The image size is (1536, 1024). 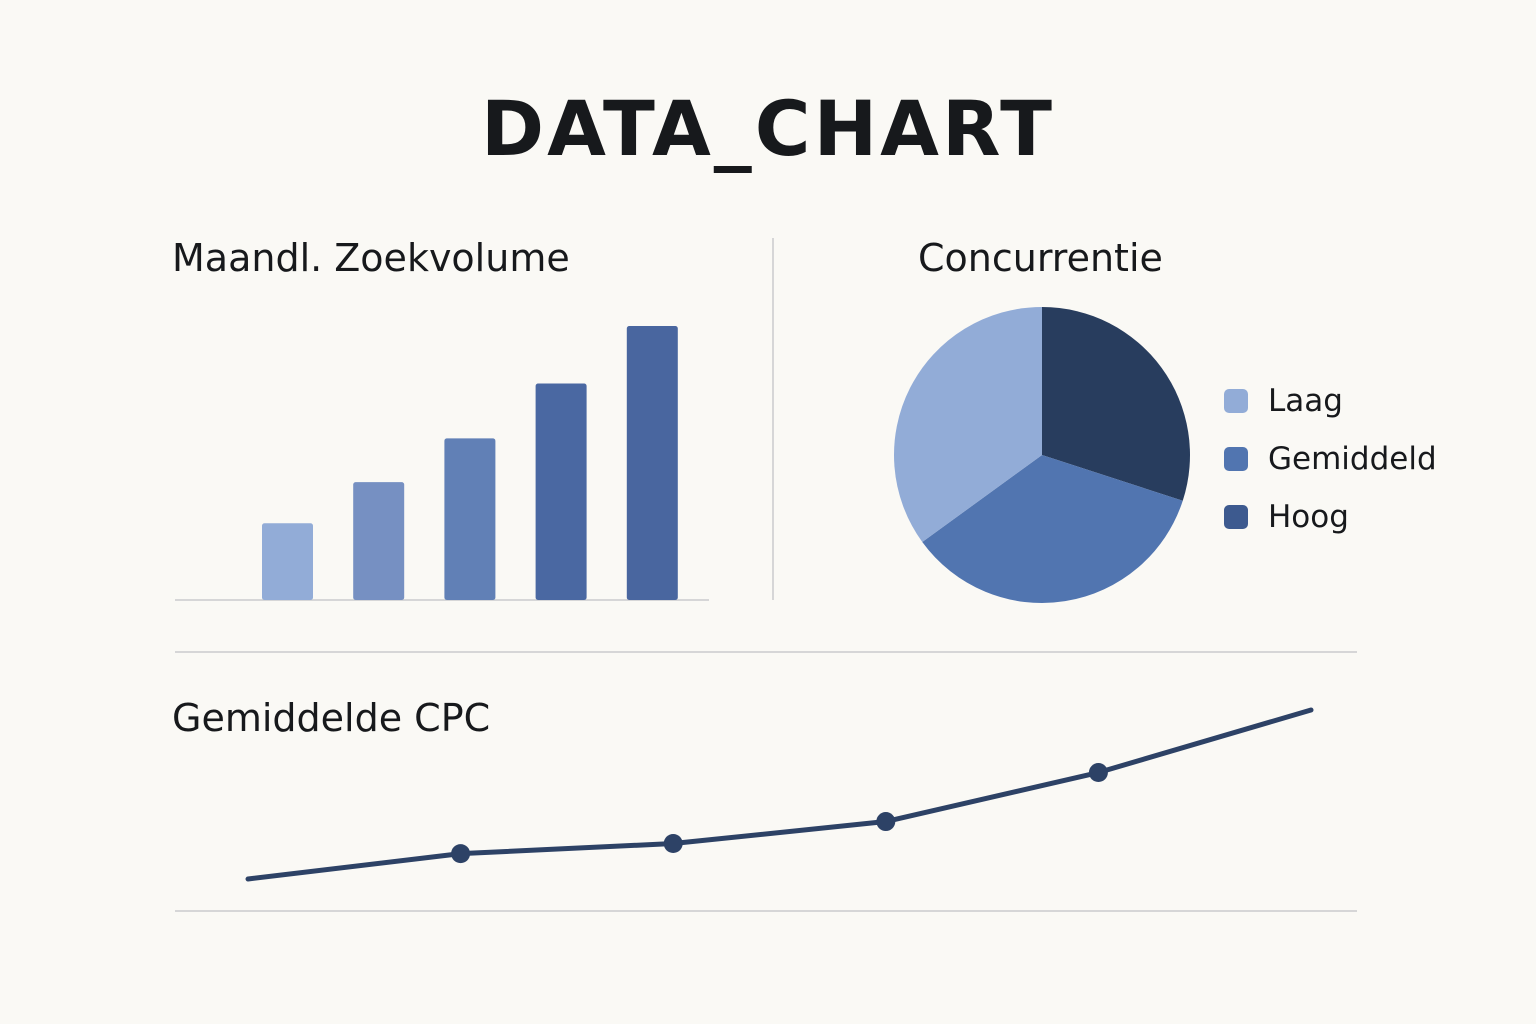 What do you see at coordinates (968, 424) in the screenshot?
I see `pie-slice-laag` at bounding box center [968, 424].